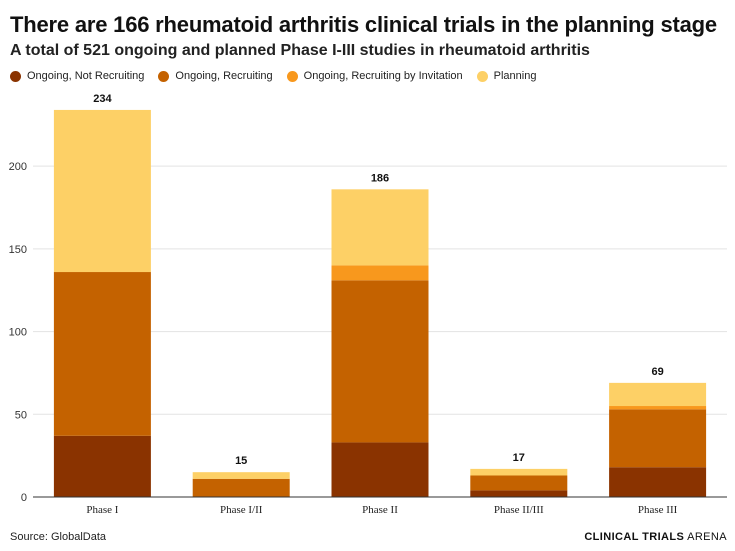 The height and width of the screenshot is (551, 735). I want to click on total-label: 69, so click(657, 372).